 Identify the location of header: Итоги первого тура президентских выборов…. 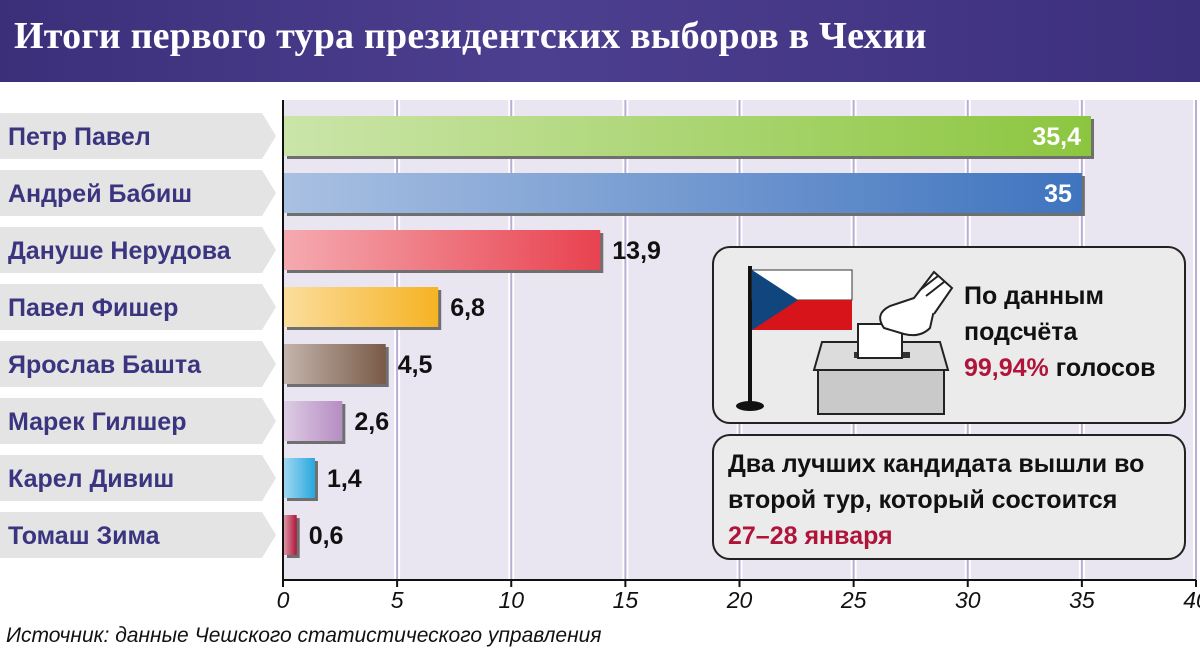
(600, 41).